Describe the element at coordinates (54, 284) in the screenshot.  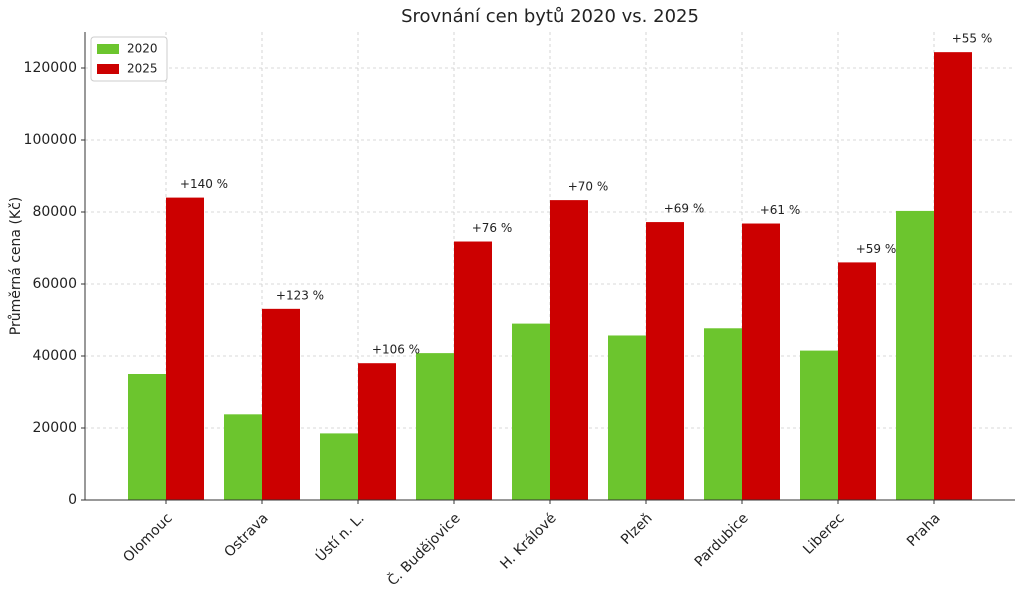
I see `y-tick-label: 60000` at that location.